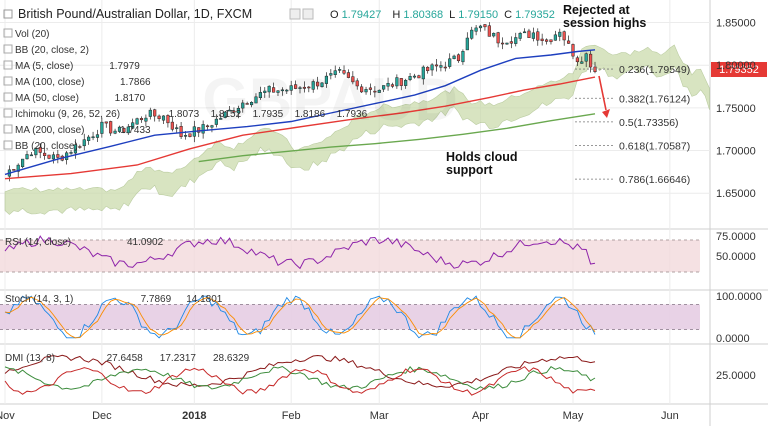  What do you see at coordinates (604, 23) in the screenshot?
I see `annotation-rejected-line2: session highs` at bounding box center [604, 23].